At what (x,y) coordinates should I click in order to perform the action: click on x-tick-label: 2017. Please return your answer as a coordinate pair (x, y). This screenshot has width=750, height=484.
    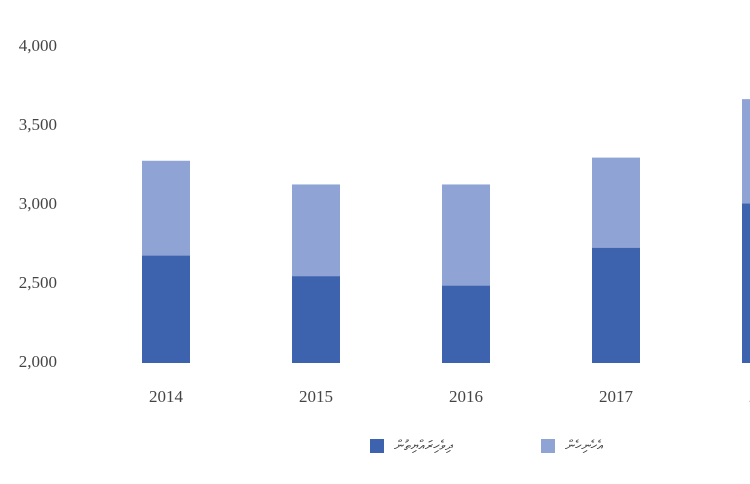
    Looking at the image, I should click on (616, 396).